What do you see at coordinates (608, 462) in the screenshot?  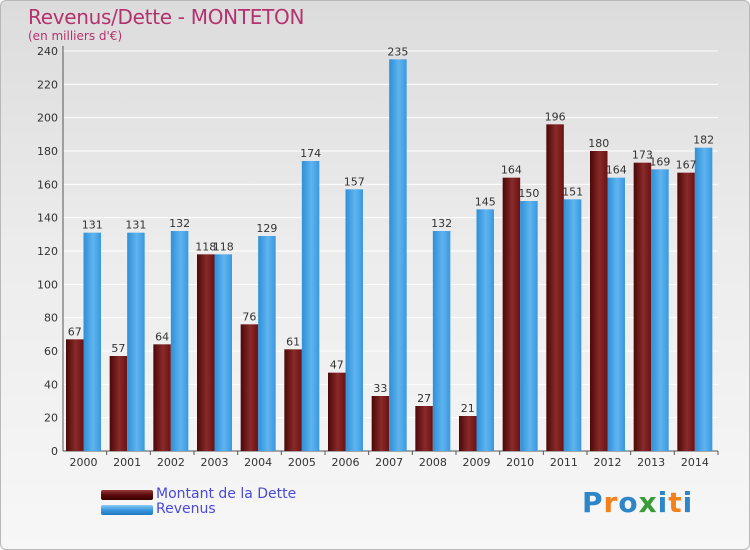 I see `x-tick-label: 2012` at bounding box center [608, 462].